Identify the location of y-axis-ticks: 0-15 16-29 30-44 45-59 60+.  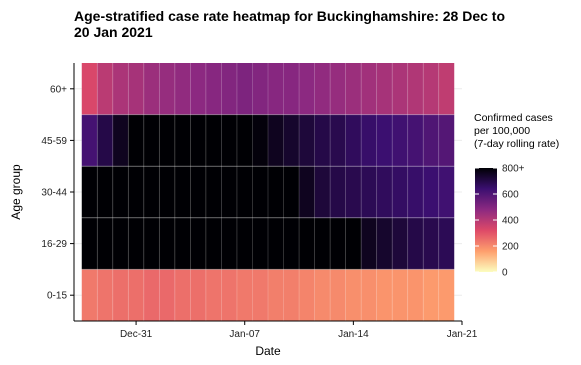
(57, 193).